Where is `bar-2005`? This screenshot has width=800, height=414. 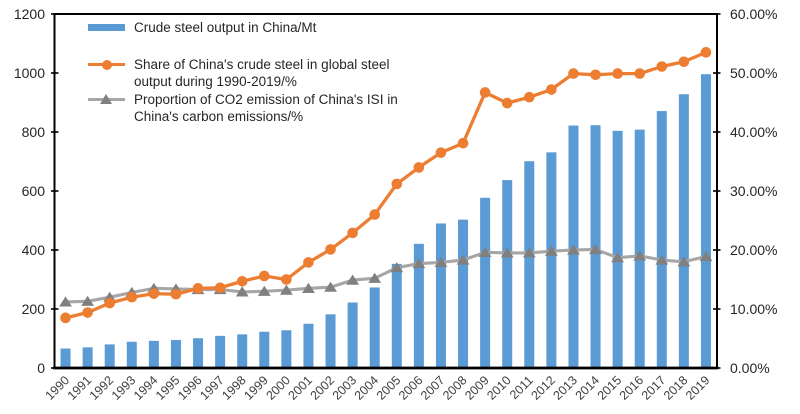 bar-2005 is located at coordinates (396, 316).